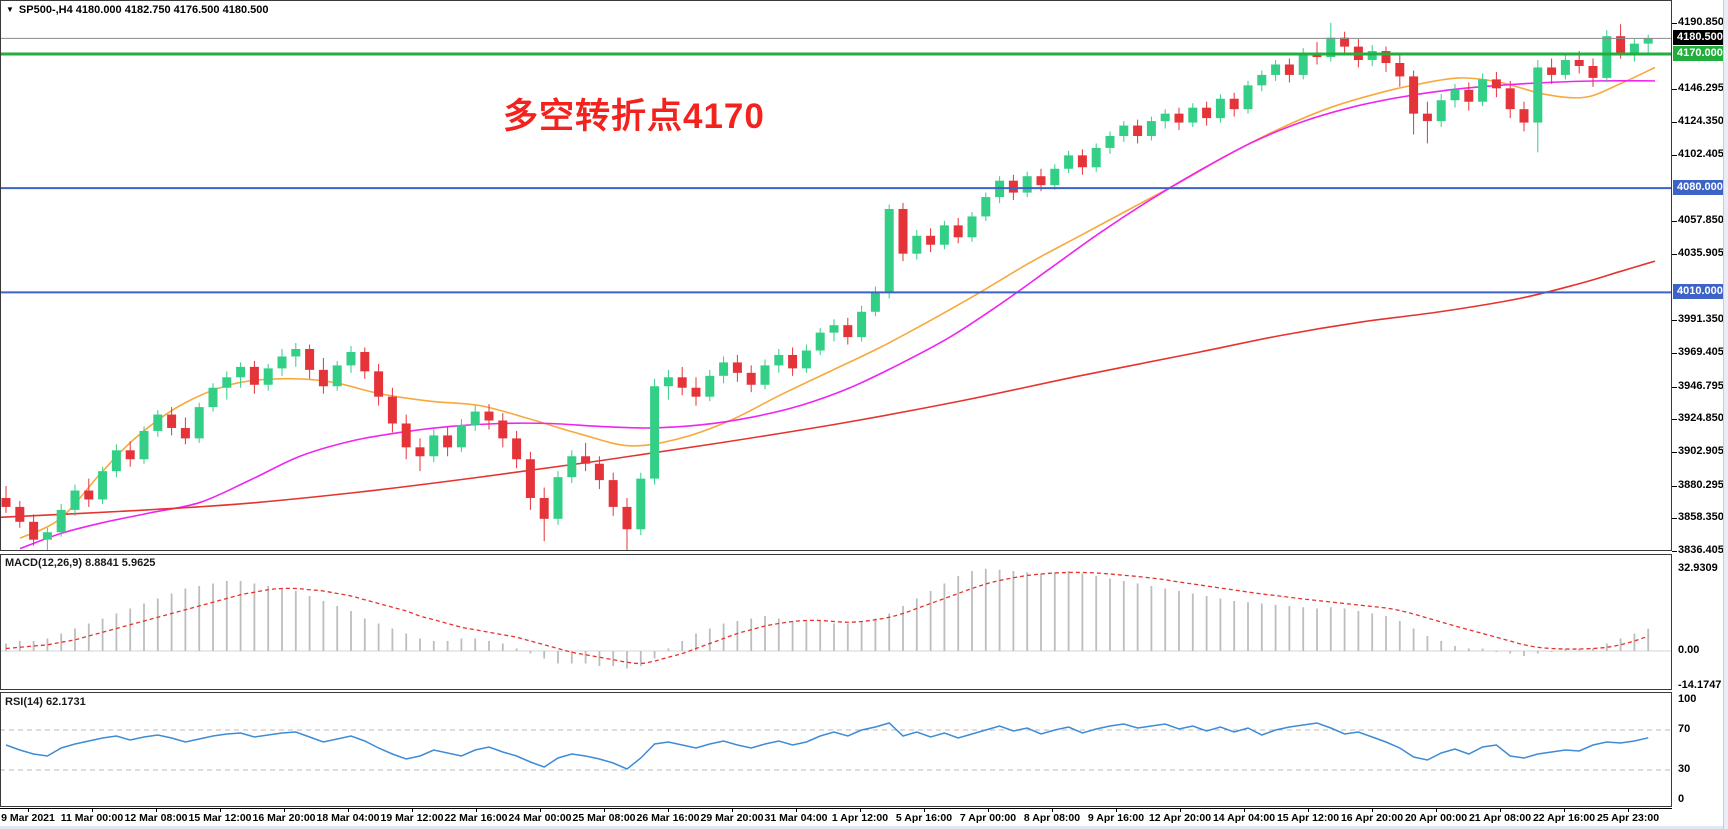  I want to click on collapse-arrow-icon: ▼, so click(10, 9).